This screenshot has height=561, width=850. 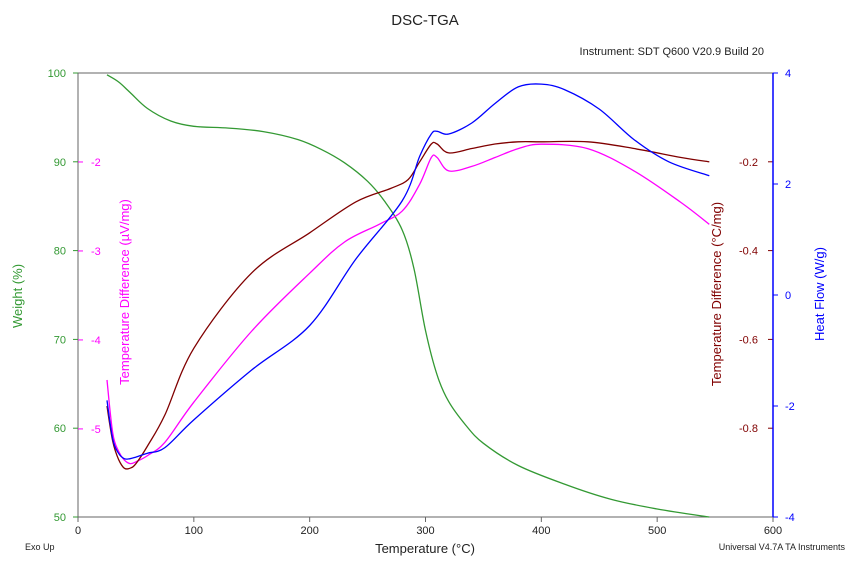 What do you see at coordinates (96, 341) in the screenshot?
I see `tdiff-uv-tick-label-1: -4` at bounding box center [96, 341].